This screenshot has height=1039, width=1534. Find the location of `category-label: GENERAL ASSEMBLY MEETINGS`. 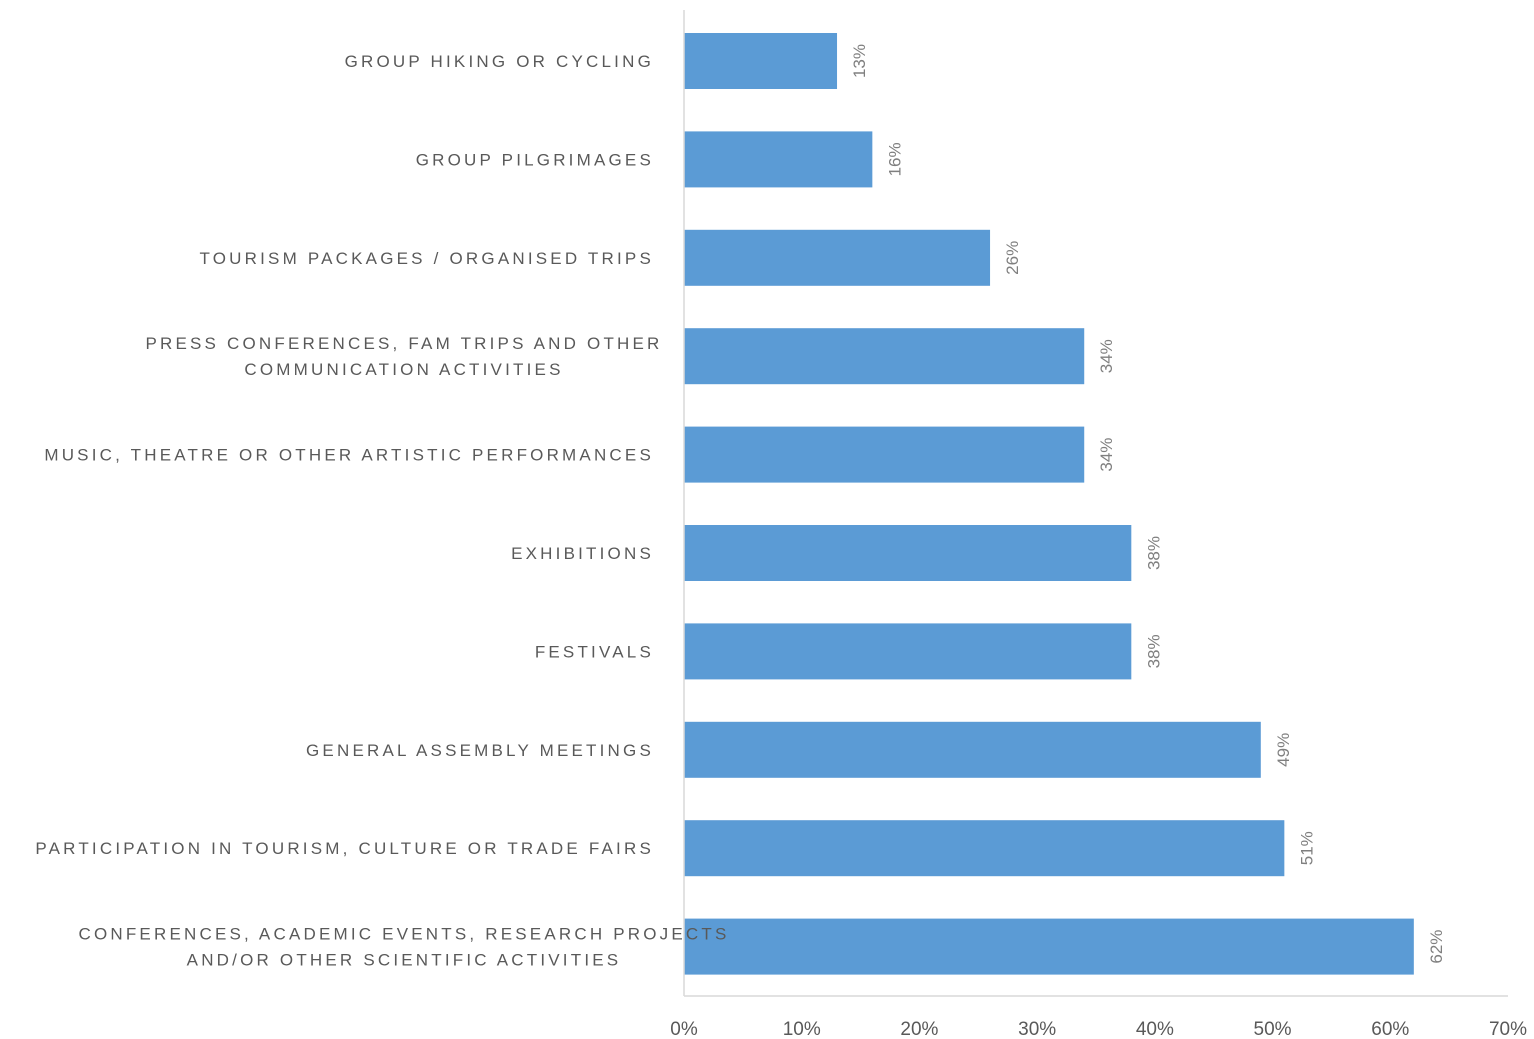

category-label: GENERAL ASSEMBLY MEETINGS is located at coordinates (480, 750).